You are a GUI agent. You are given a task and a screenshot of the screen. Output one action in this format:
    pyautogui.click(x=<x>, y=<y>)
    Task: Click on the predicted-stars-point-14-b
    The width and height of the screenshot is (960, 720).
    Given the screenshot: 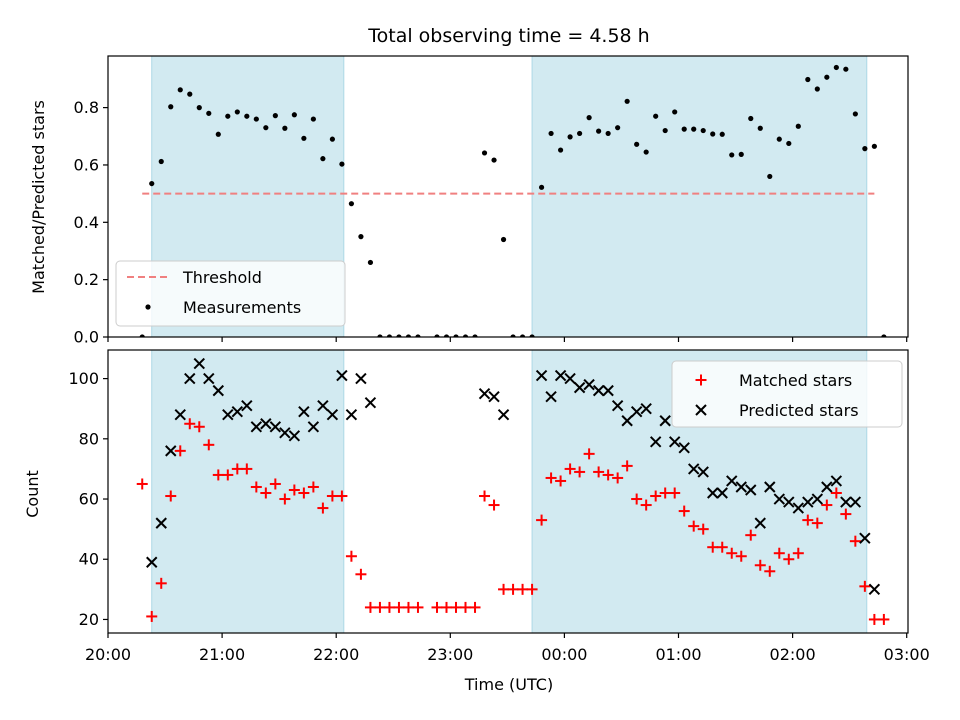 What is the action you would take?
    pyautogui.click(x=285, y=433)
    